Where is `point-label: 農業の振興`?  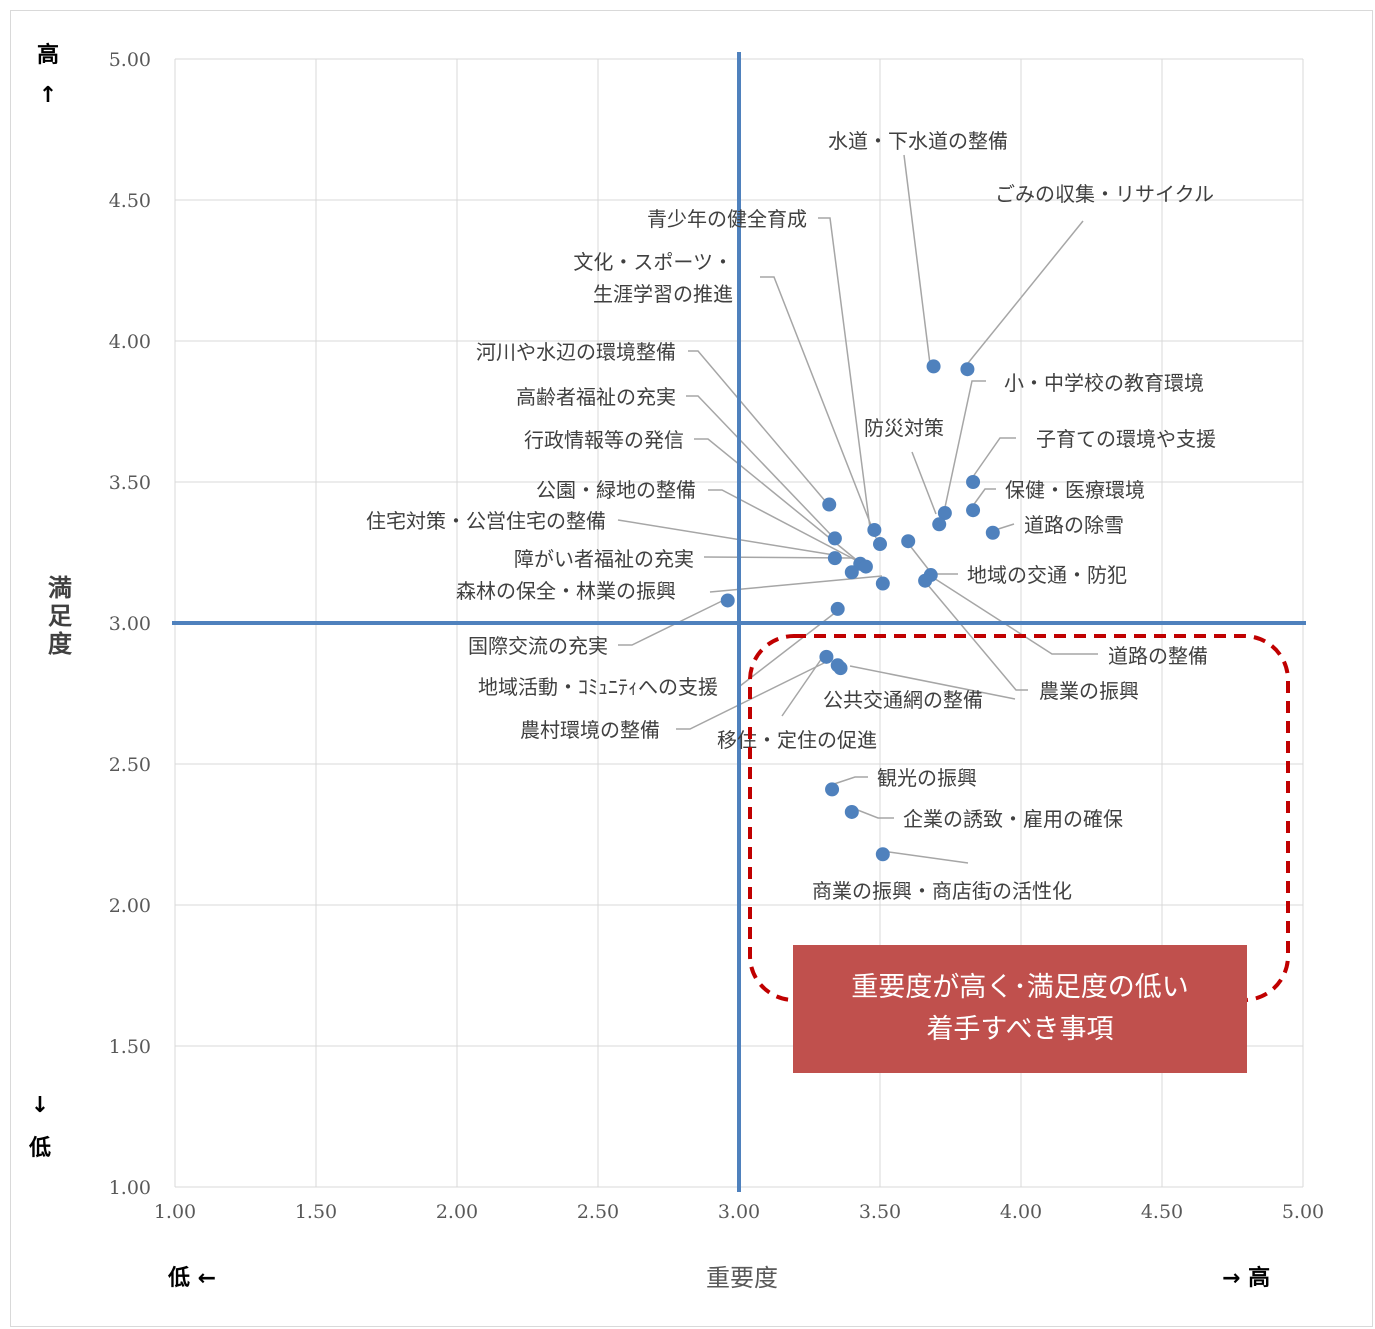
point-label: 農業の振興 is located at coordinates (1089, 691).